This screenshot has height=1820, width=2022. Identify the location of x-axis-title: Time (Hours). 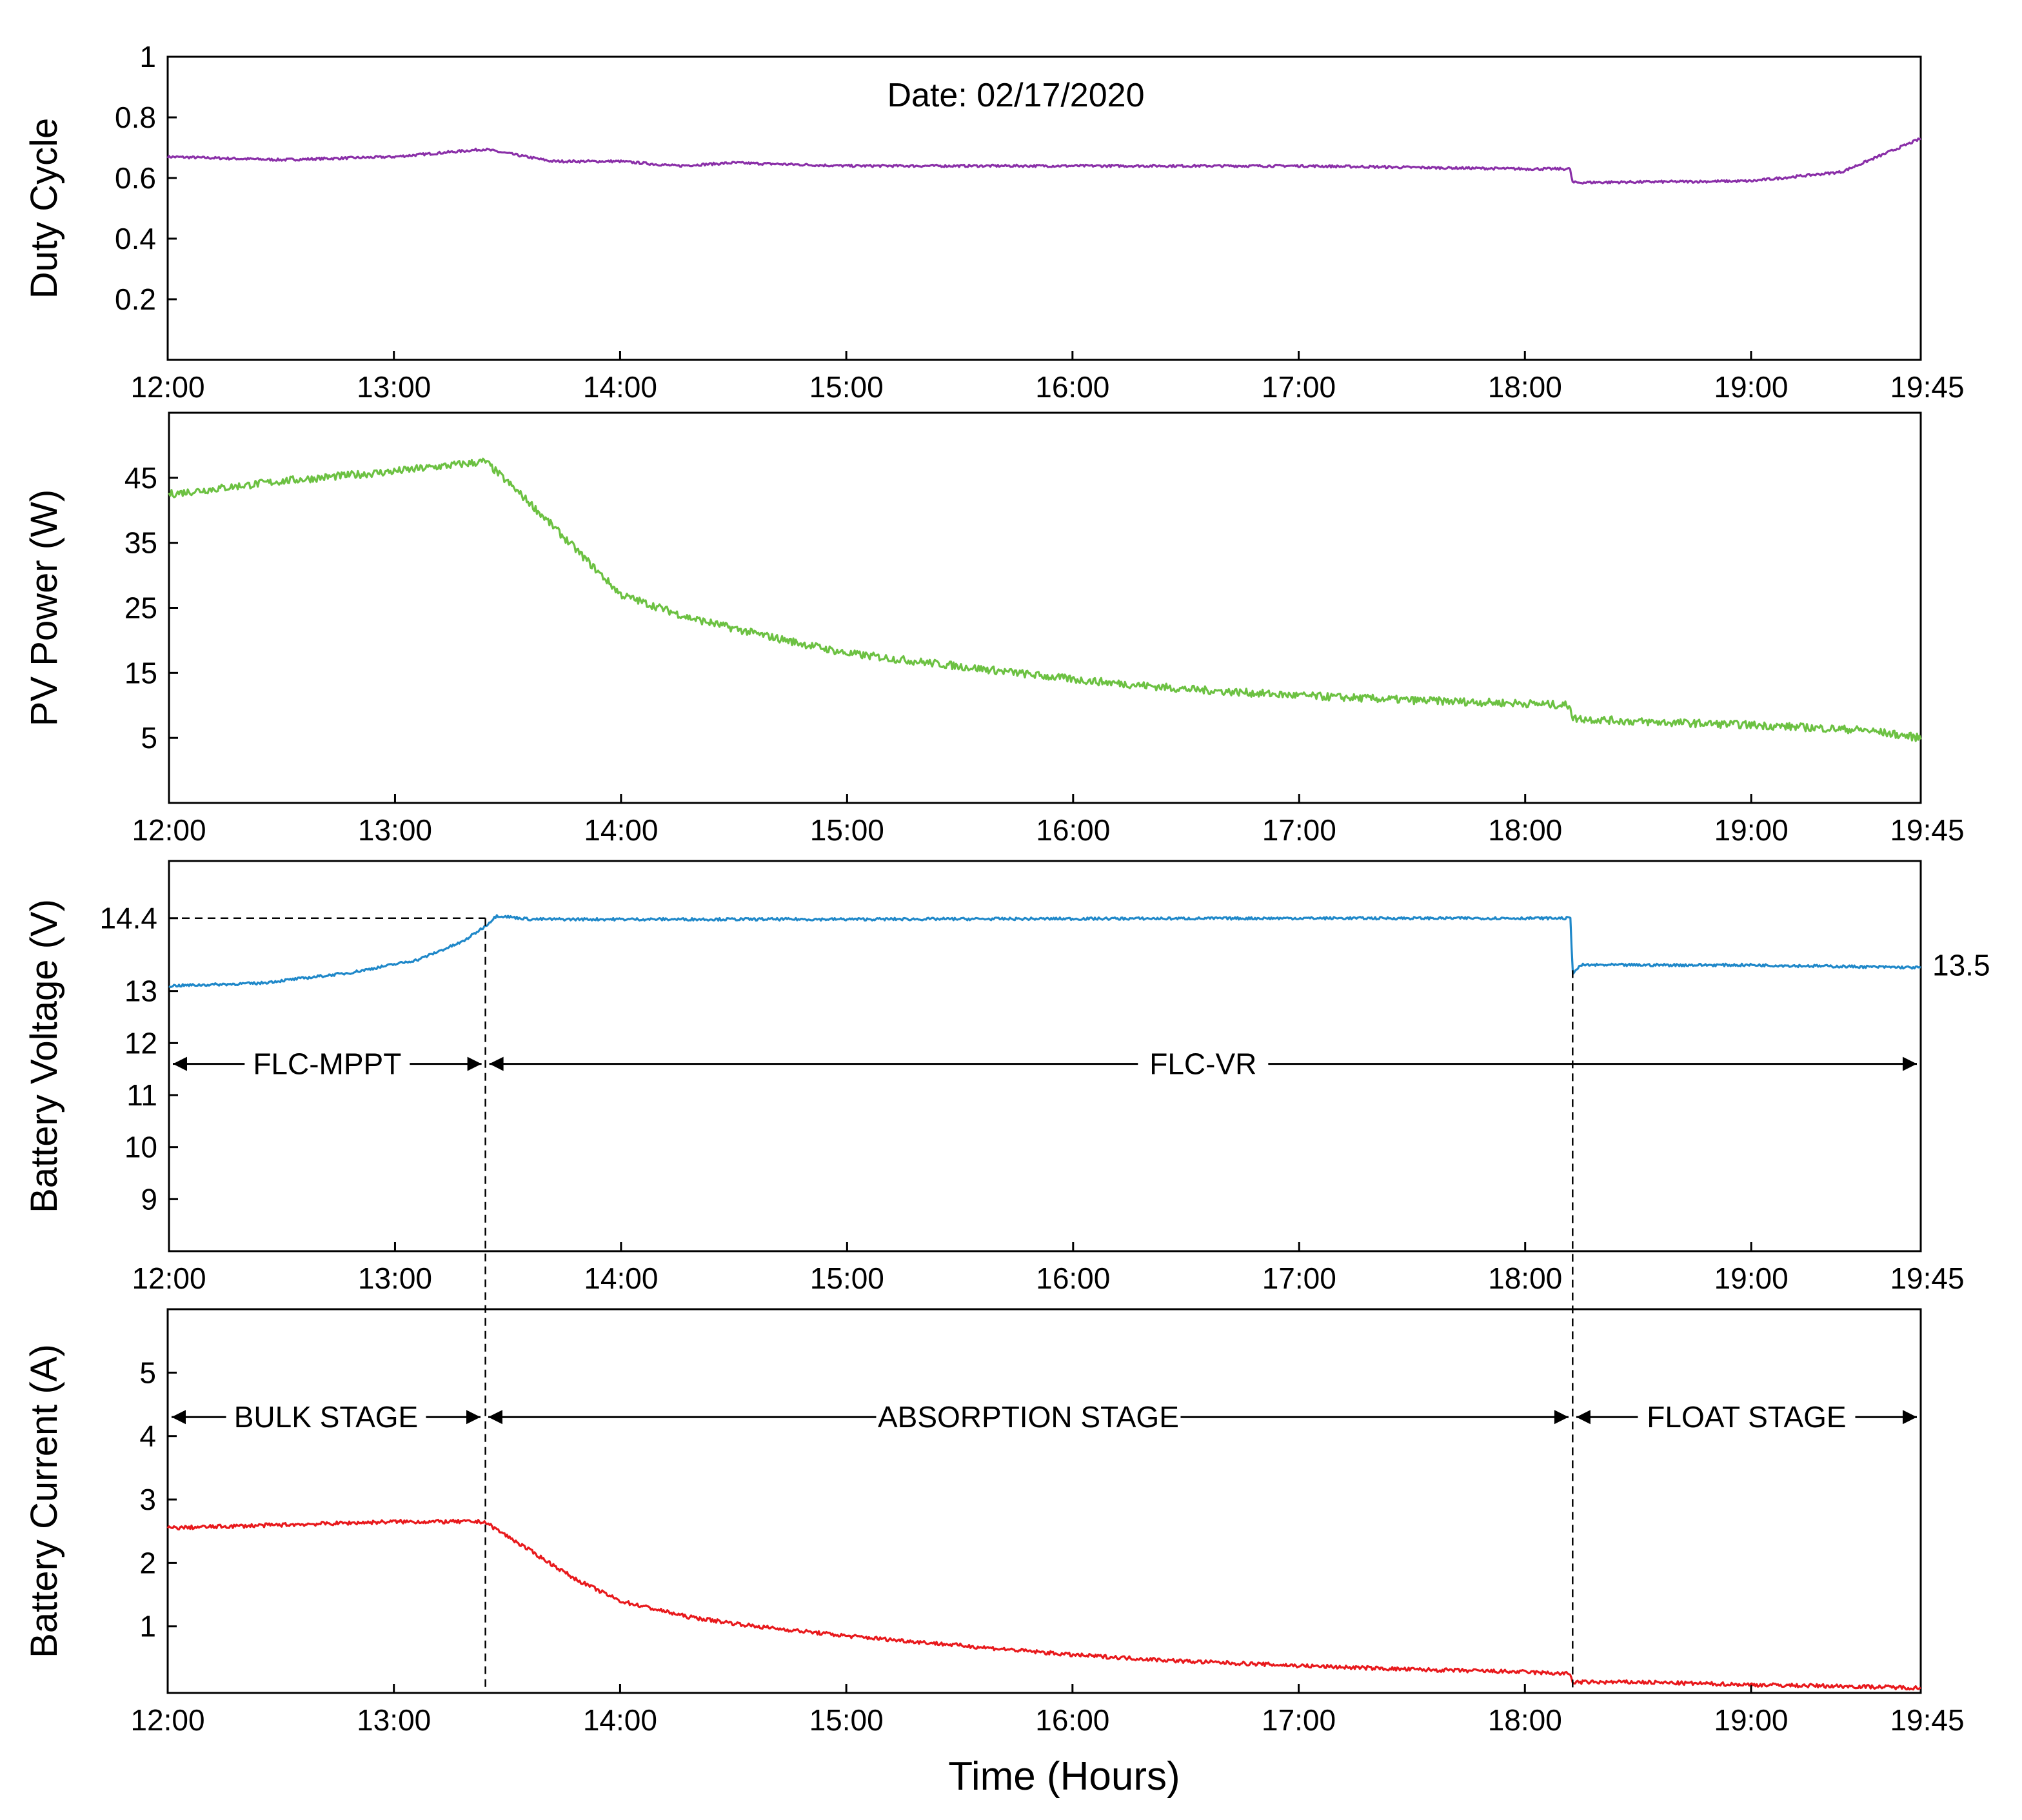
(1064, 1777).